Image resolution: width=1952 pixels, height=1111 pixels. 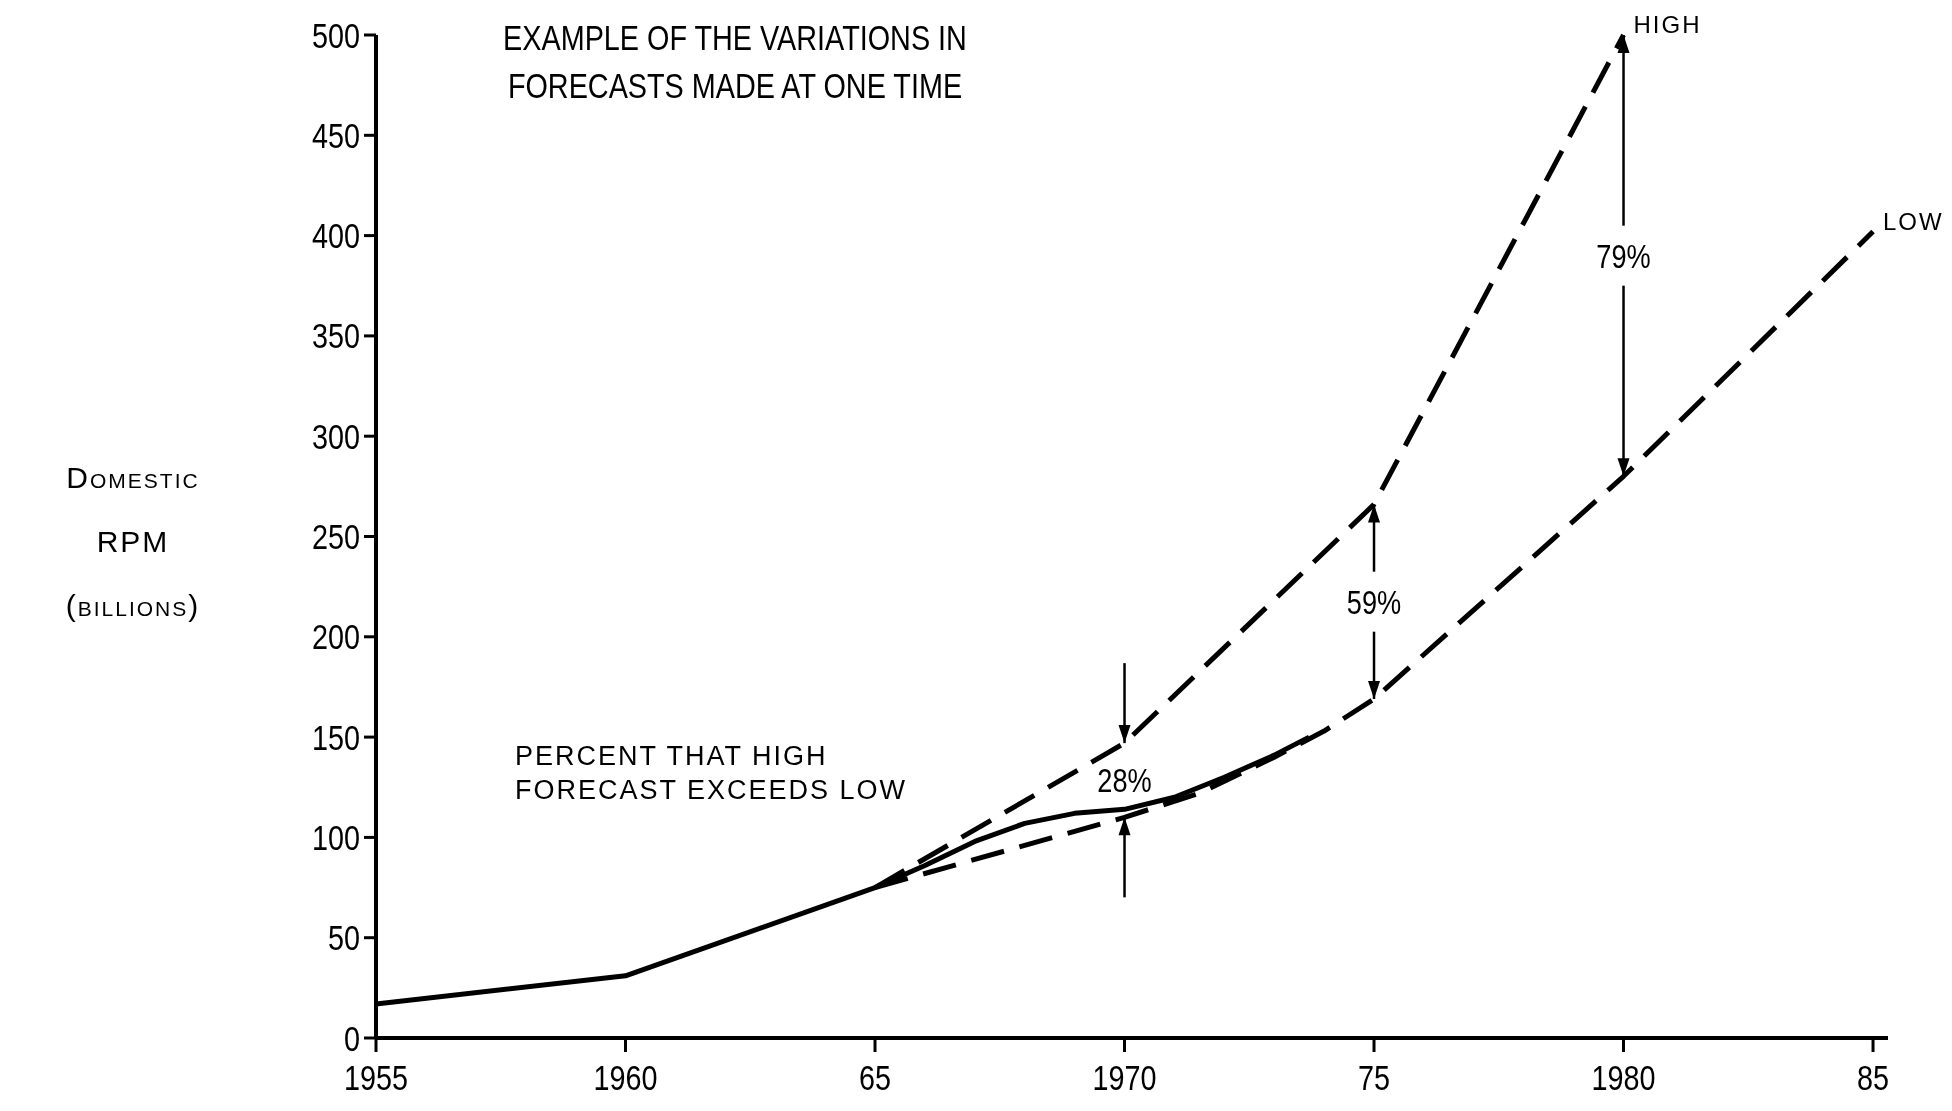 I want to click on y-axis-title: Domestic RPM (billions), so click(x=133, y=541).